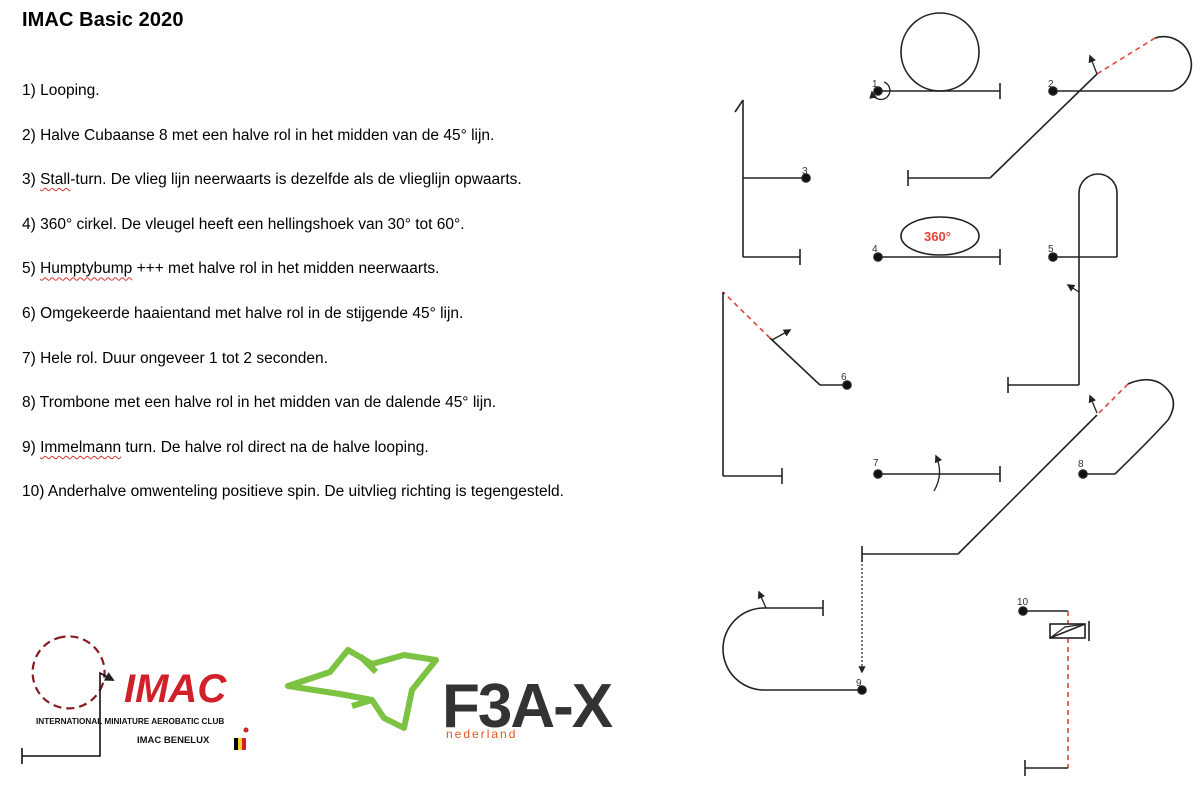  Describe the element at coordinates (805, 171) in the screenshot. I see `figure-label: 3` at that location.